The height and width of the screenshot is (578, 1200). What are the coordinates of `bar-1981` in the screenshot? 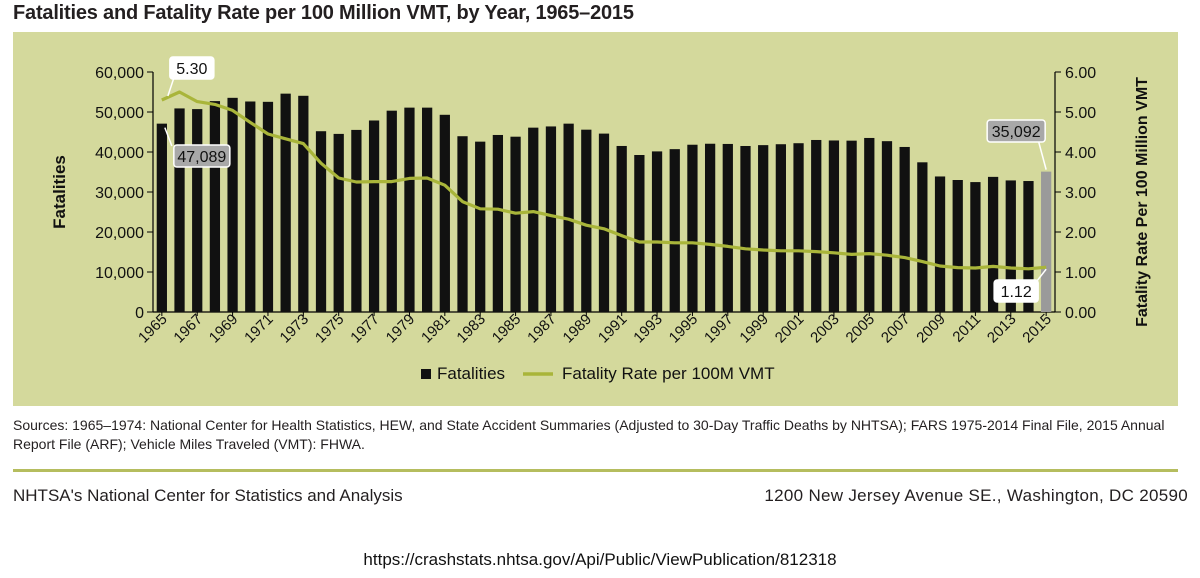 It's located at (444, 213).